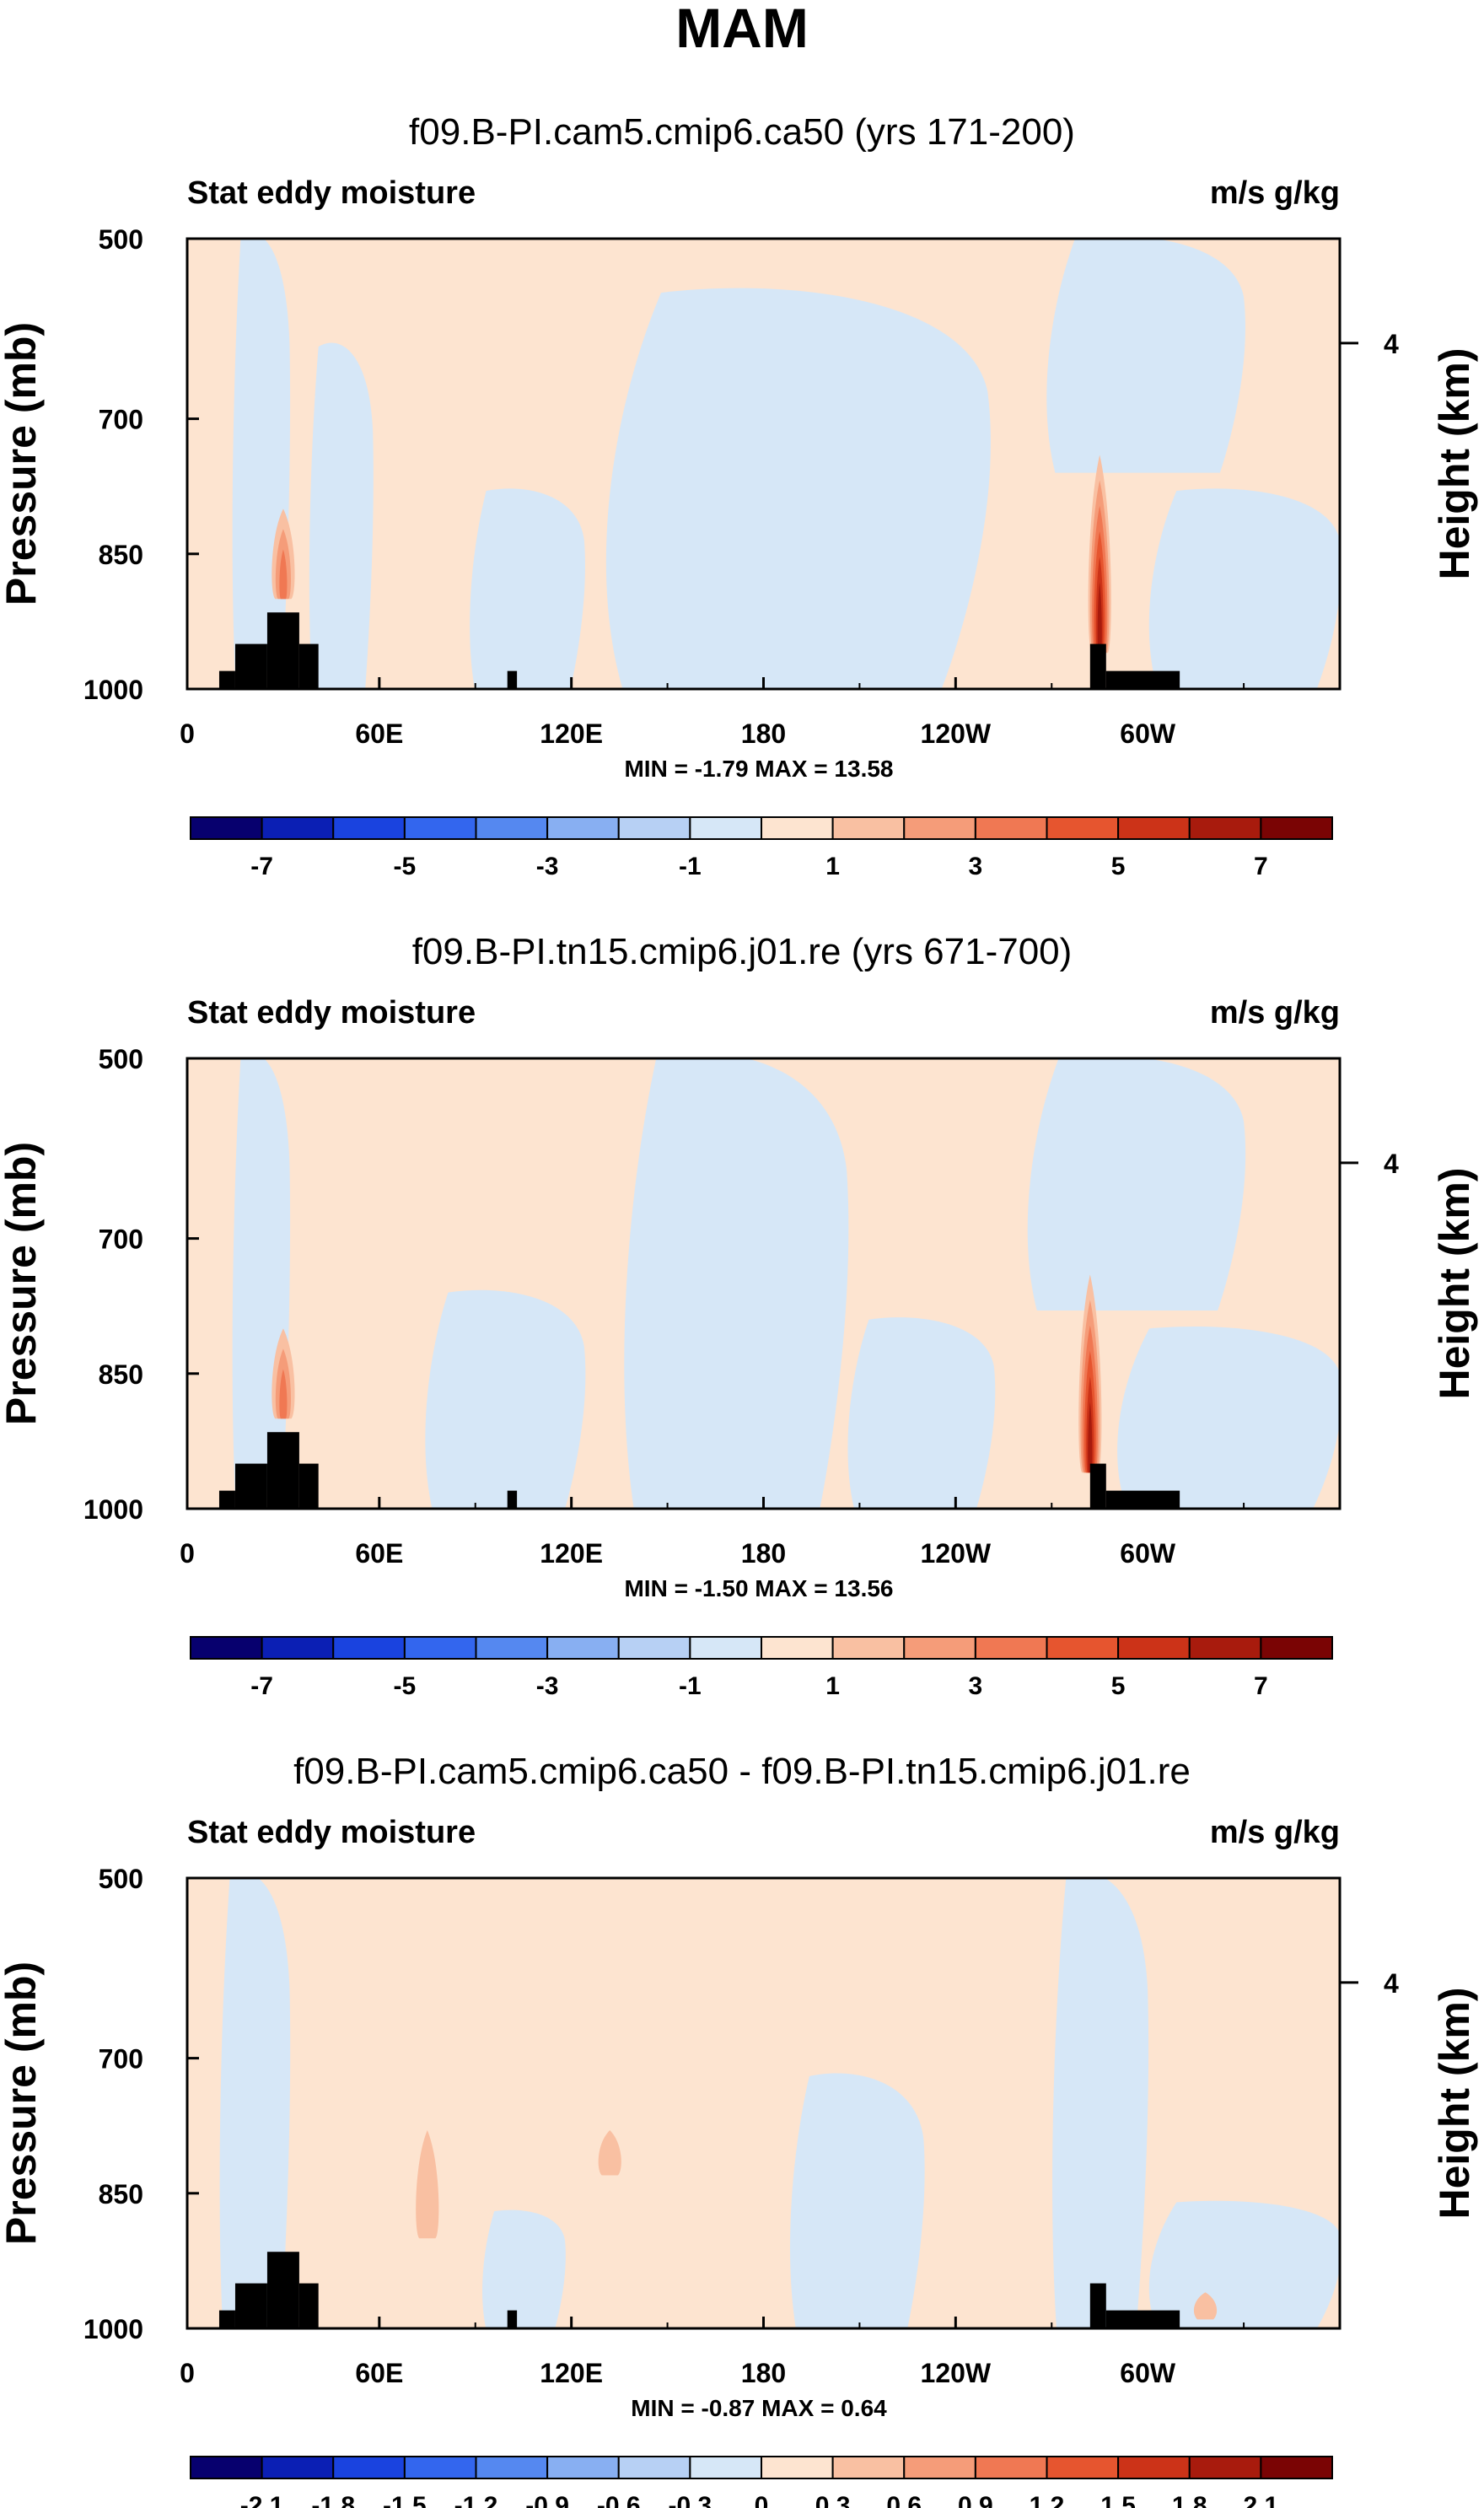 The image size is (1484, 2508). Describe the element at coordinates (763, 2373) in the screenshot. I see `x-tick-label: 180` at that location.